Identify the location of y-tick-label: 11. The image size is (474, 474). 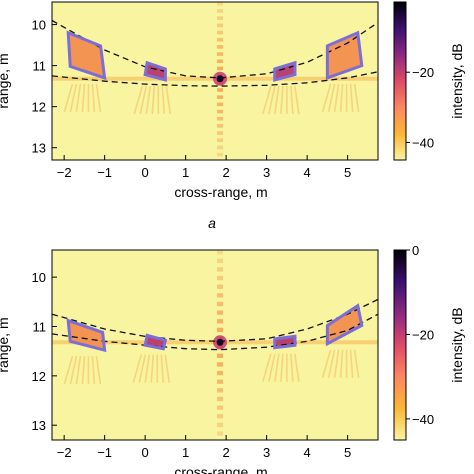
(40, 326).